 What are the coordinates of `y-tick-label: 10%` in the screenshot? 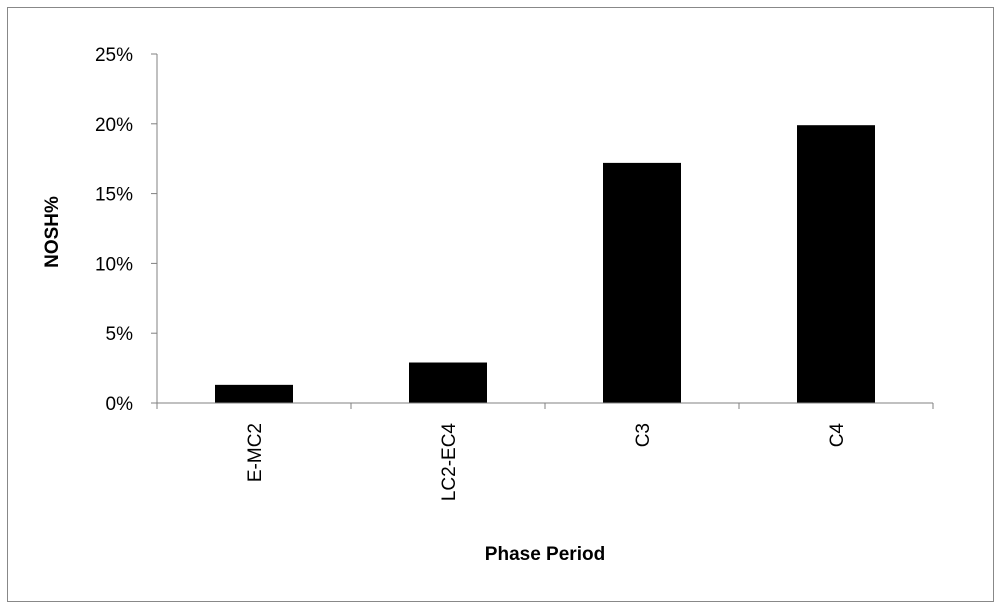 It's located at (114, 264).